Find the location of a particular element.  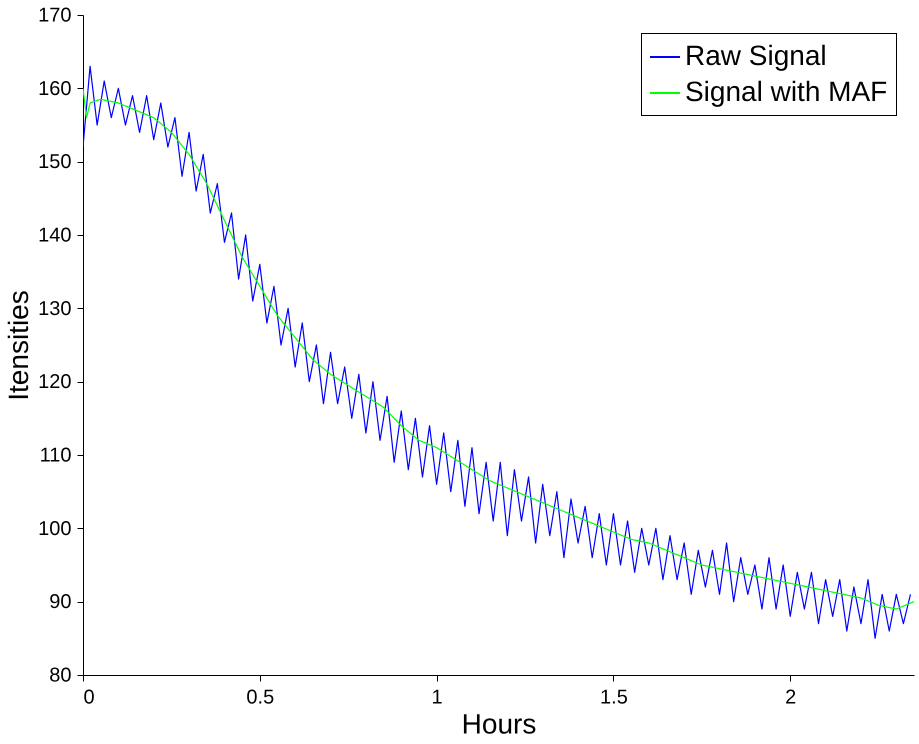

y-tick-label: 90 is located at coordinates (60, 602).